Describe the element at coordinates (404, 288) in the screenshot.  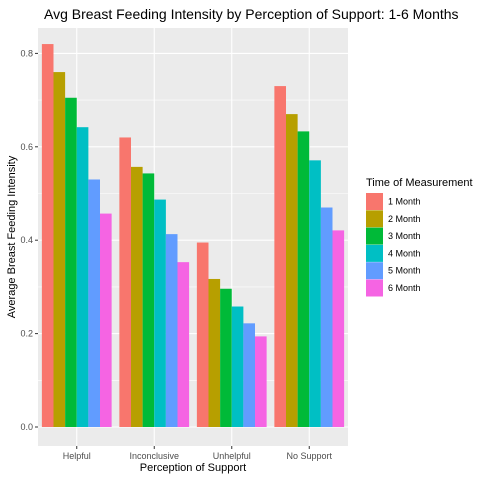
I see `legend-label: 6 Month` at that location.